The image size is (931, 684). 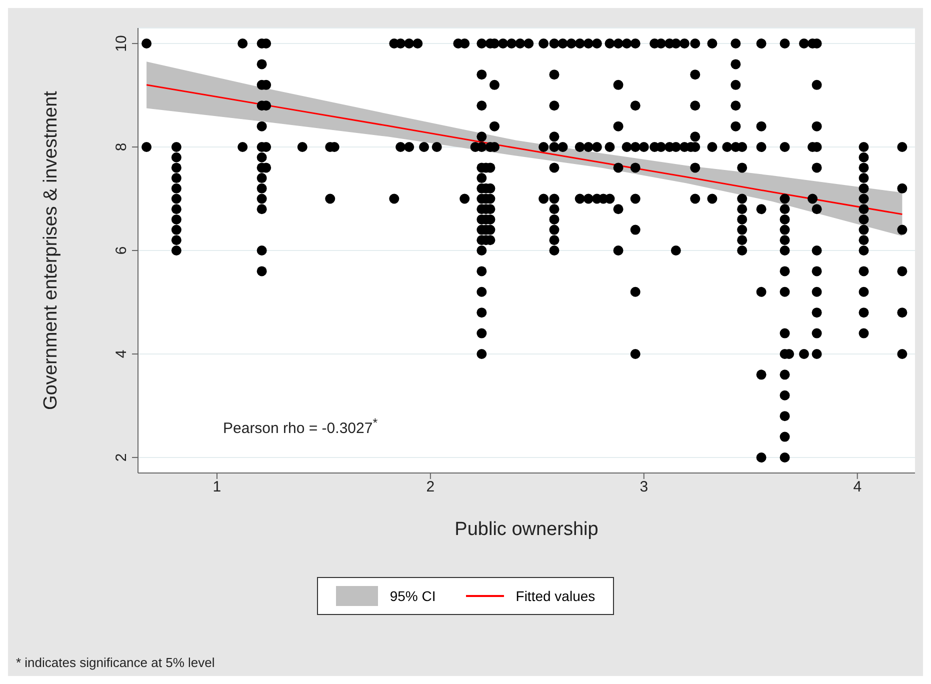 I want to click on y-tick-label: 2, so click(x=121, y=457).